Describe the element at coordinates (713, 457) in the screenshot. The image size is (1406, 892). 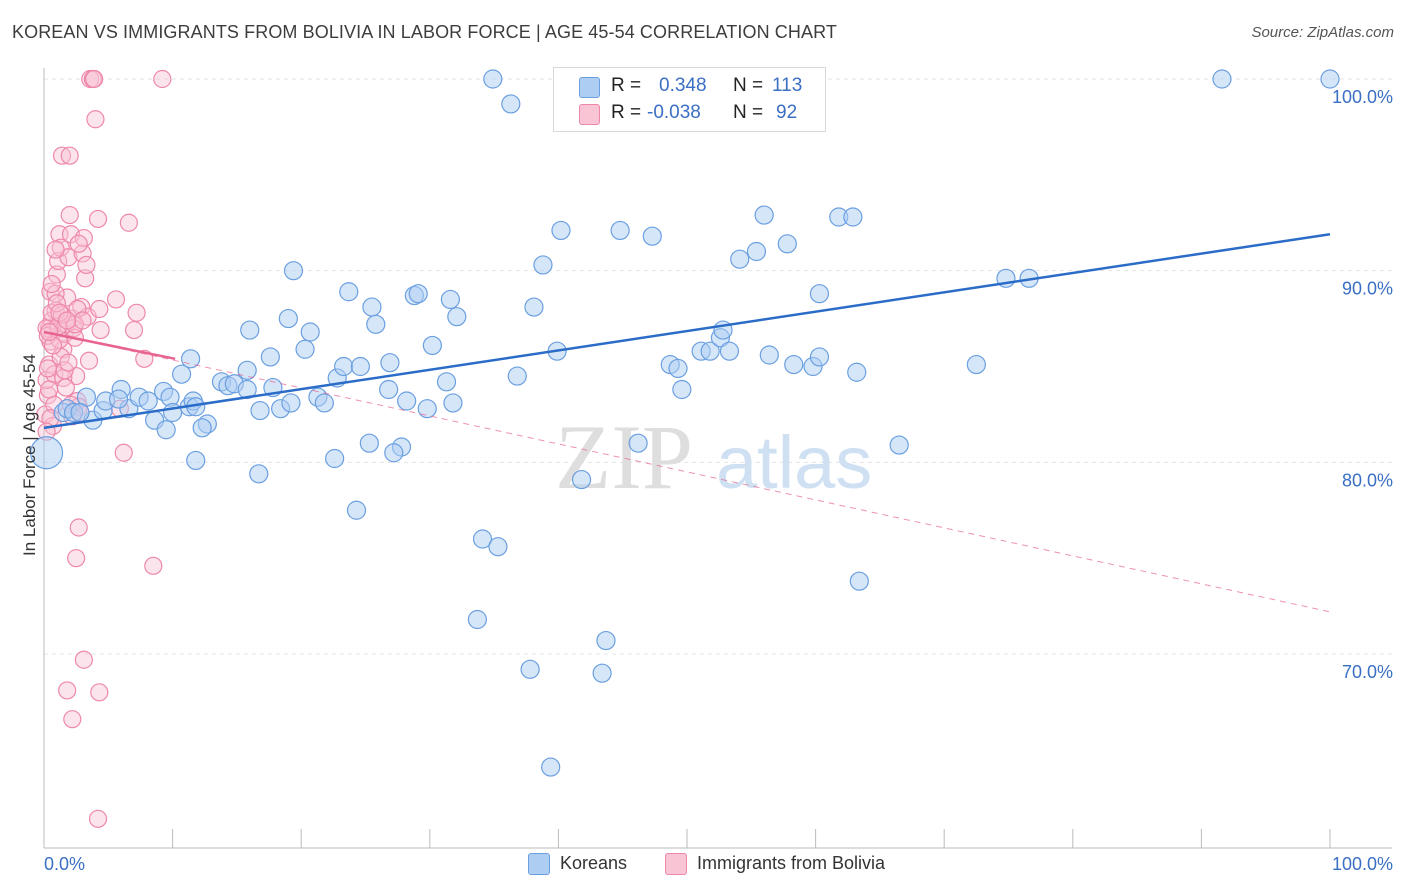
I see `watermark: ZIP atlas` at that location.